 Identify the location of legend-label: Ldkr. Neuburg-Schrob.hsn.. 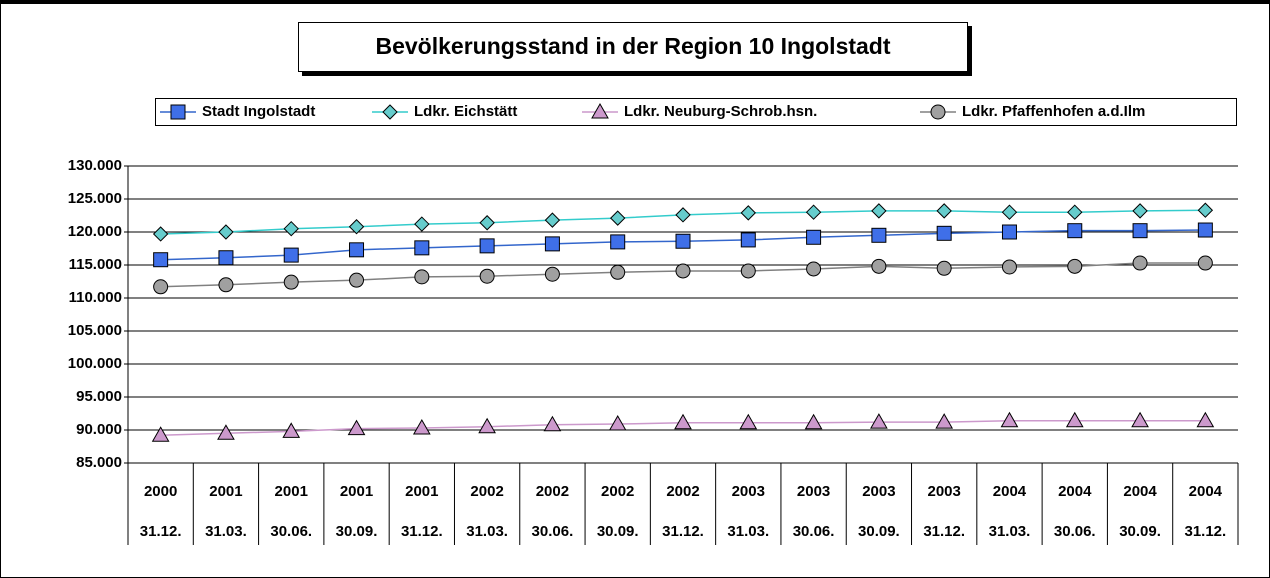
(720, 111).